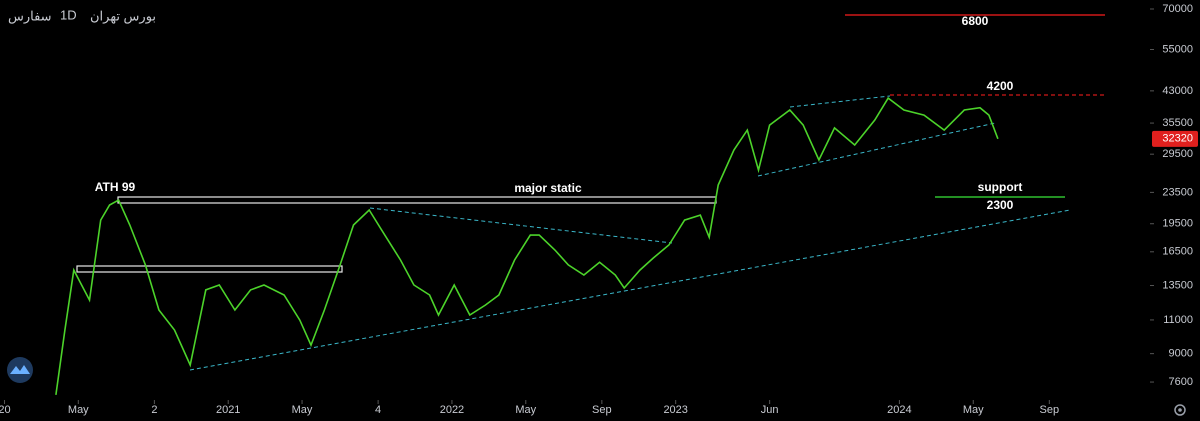 The width and height of the screenshot is (1200, 421). I want to click on x-tick-label: 2023, so click(675, 410).